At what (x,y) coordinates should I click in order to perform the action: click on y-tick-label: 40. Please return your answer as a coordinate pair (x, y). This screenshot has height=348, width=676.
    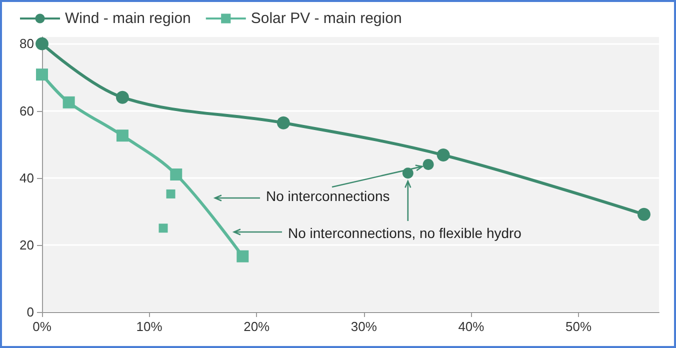
    Looking at the image, I should click on (27, 178).